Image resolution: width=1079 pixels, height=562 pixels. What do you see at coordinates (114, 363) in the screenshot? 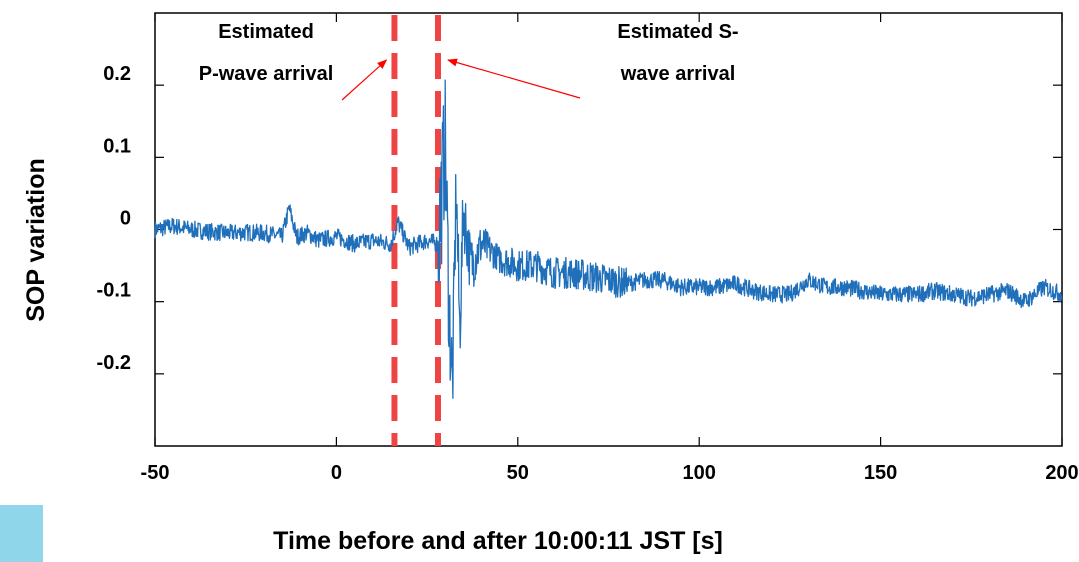
I see `y-tick-label: -0.2` at bounding box center [114, 363].